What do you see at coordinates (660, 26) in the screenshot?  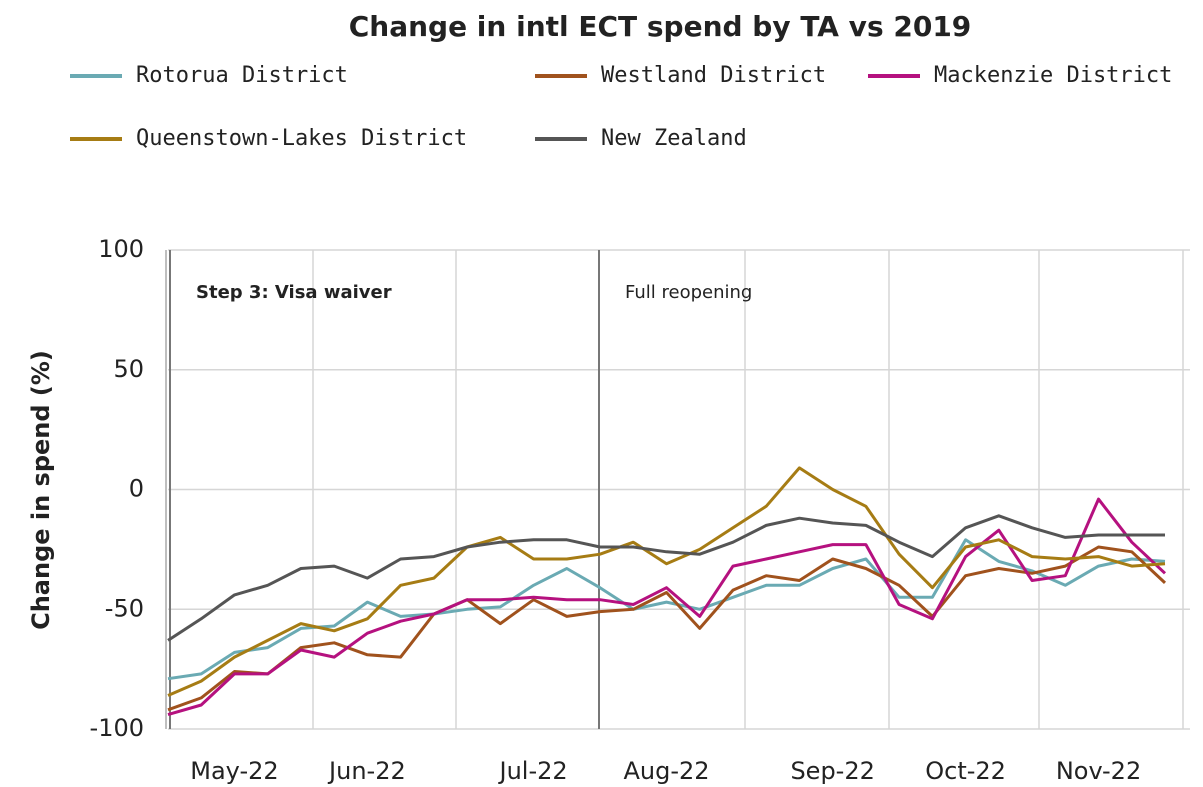 I see `chart-title: Change in intl ECT spend by TA vs 2019` at bounding box center [660, 26].